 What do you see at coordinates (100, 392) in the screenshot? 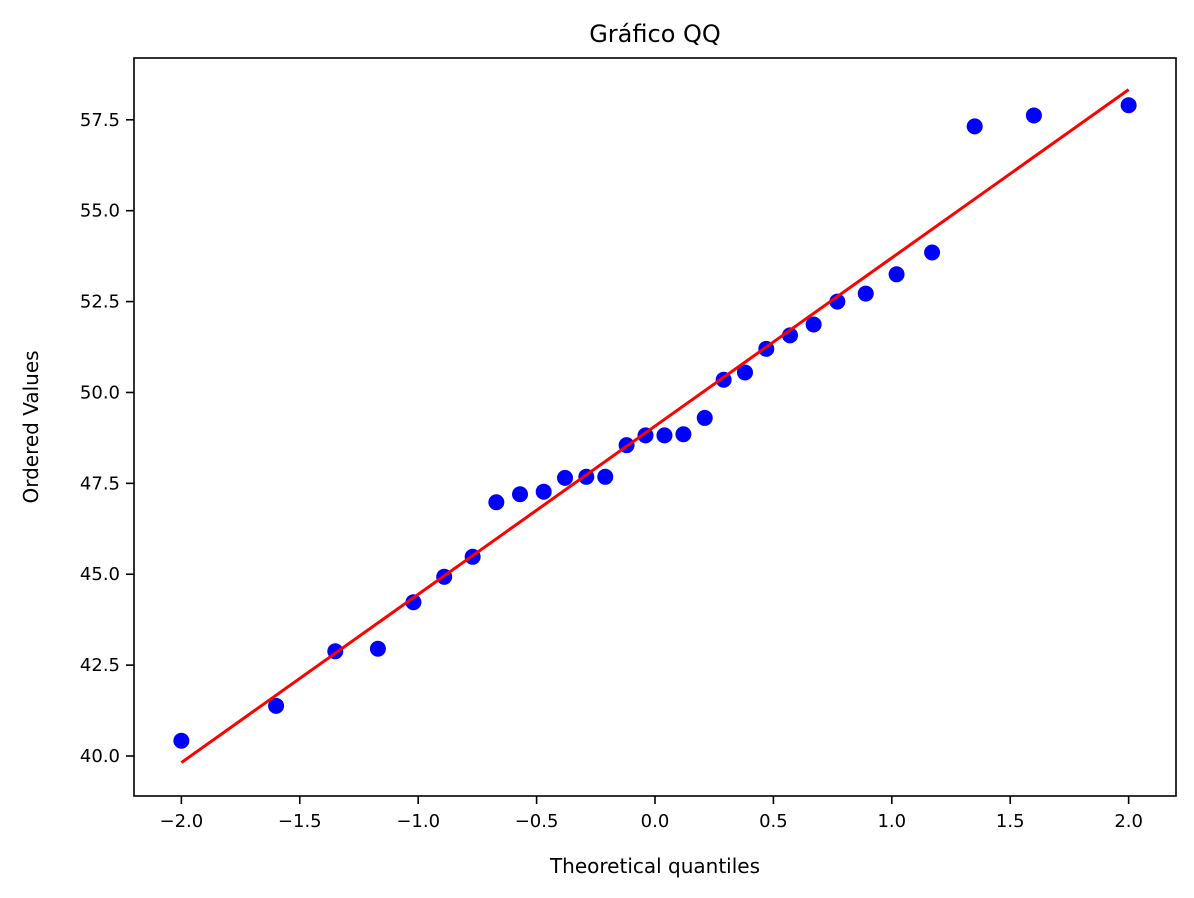
I see `y-tick-label: 50.0` at bounding box center [100, 392].